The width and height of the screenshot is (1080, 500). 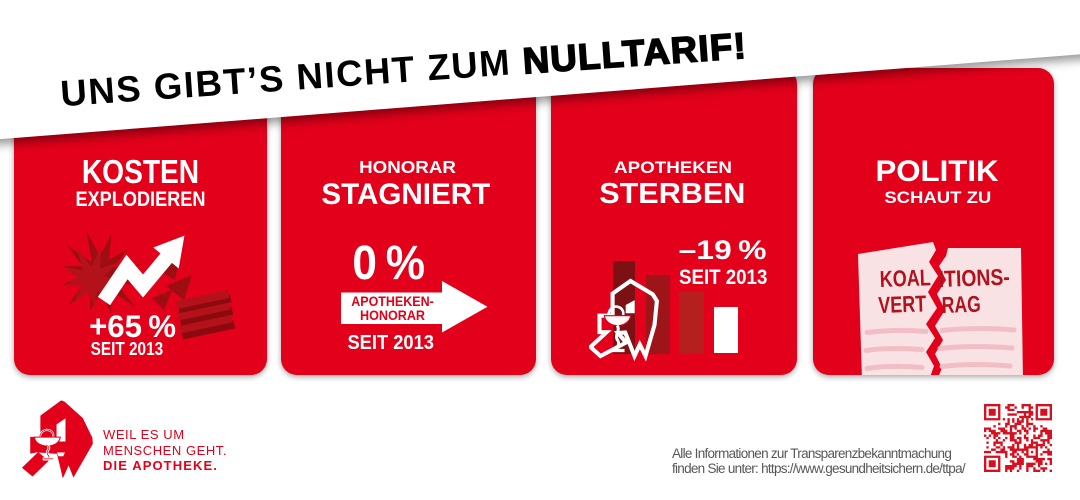 I want to click on svg-text: RAG, so click(x=961, y=304).